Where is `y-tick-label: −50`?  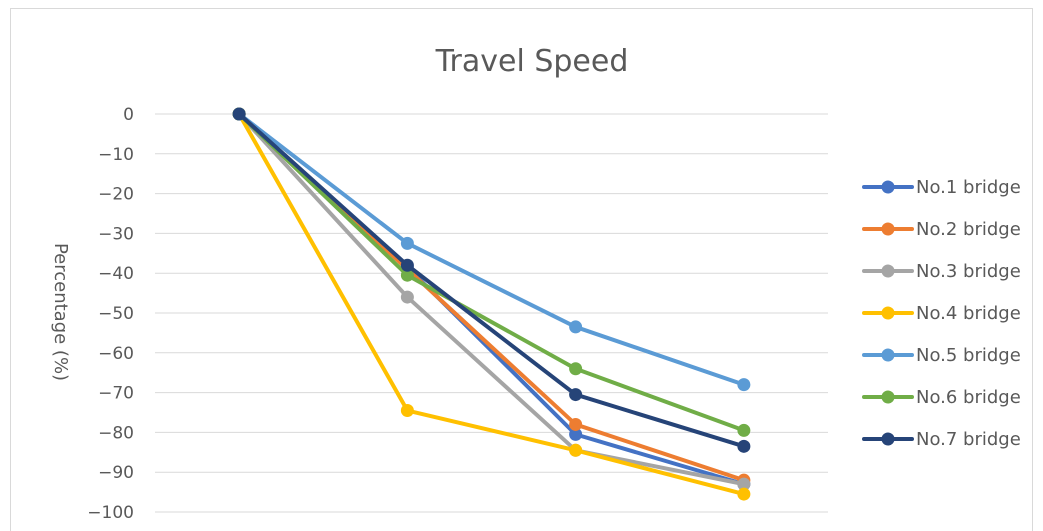 y-tick-label: −50 is located at coordinates (116, 314).